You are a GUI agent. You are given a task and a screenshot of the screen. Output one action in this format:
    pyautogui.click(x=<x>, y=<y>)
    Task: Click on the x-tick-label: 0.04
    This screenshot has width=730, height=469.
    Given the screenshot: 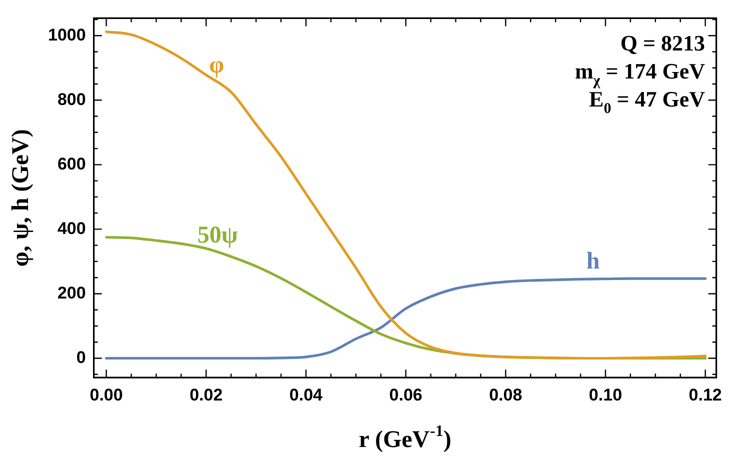 What is the action you would take?
    pyautogui.click(x=306, y=394)
    